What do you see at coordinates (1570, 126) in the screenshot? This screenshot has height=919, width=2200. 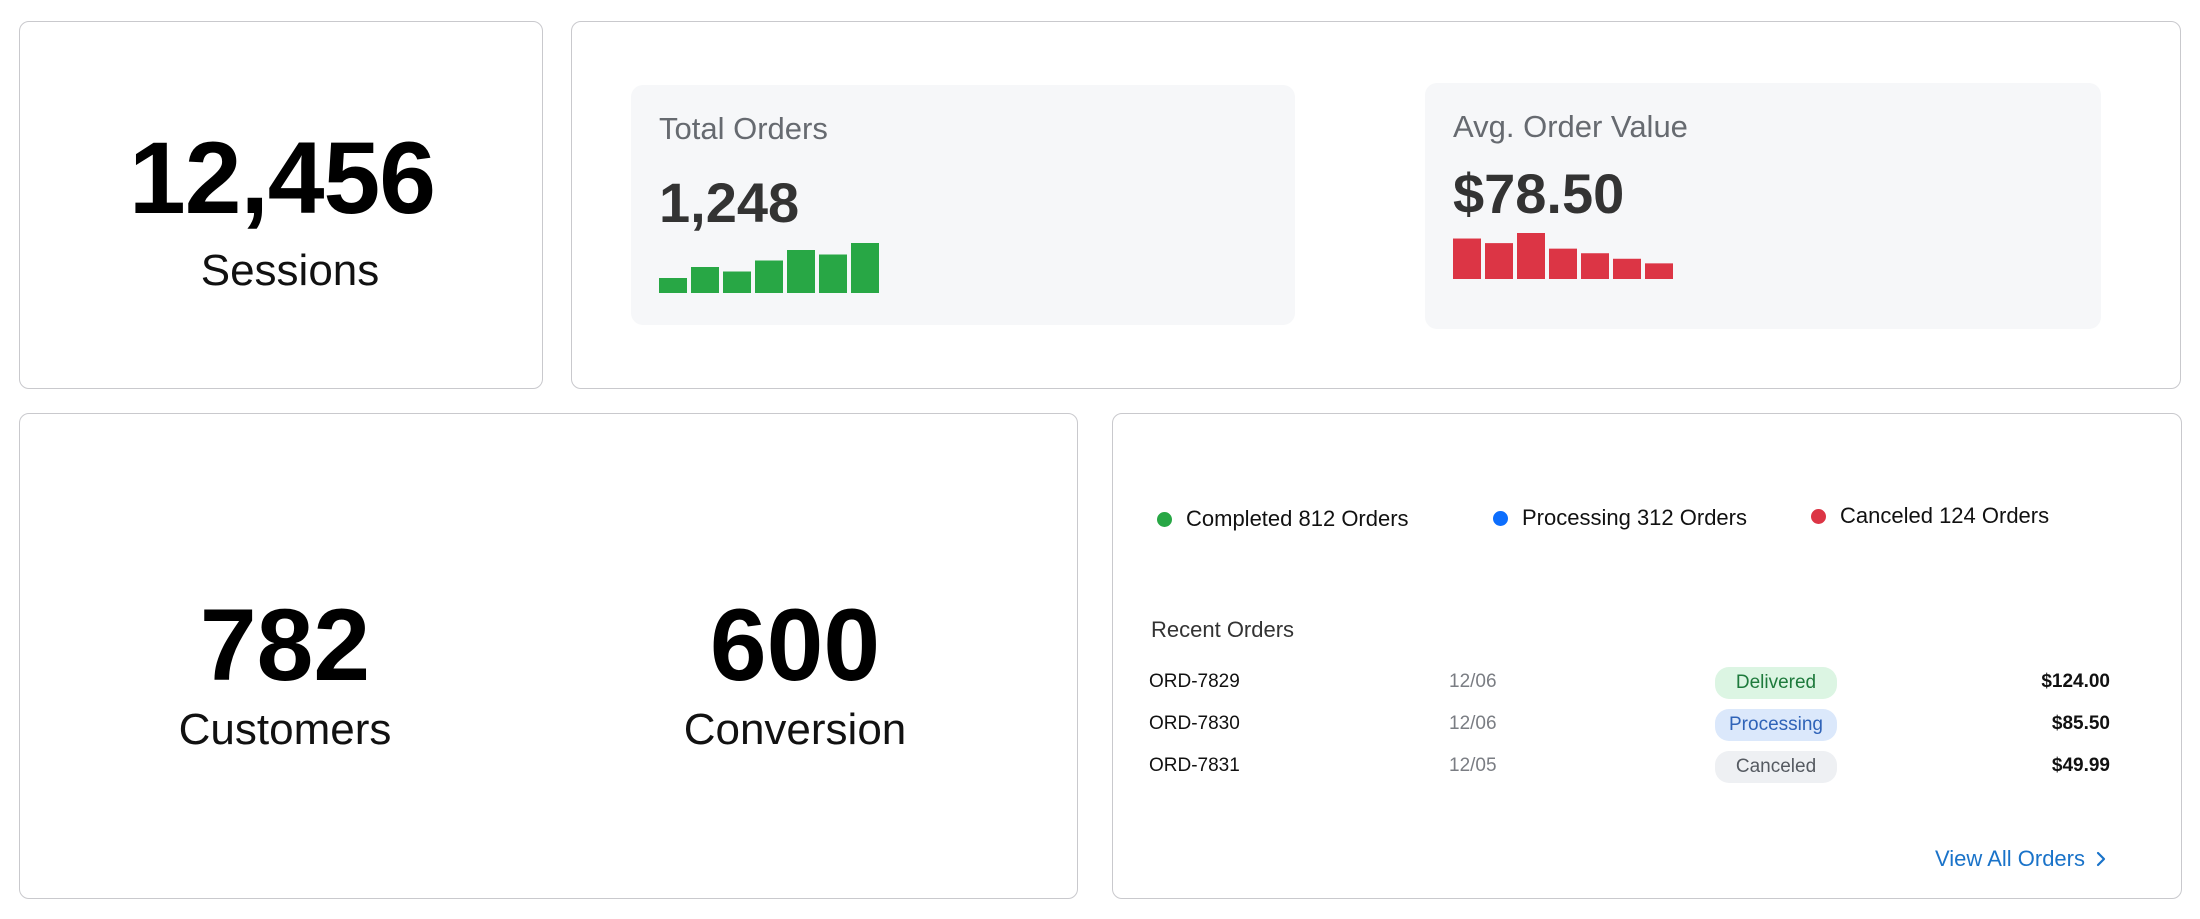 I see `avg-order-value-title: Avg. Order Value` at bounding box center [1570, 126].